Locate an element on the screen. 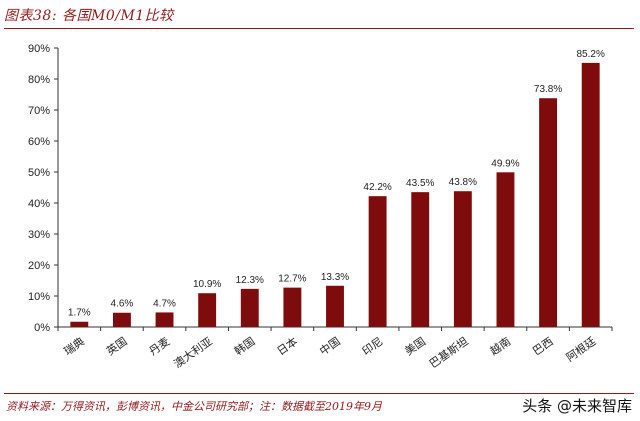  x-tick-label: 越南 is located at coordinates (500, 346).